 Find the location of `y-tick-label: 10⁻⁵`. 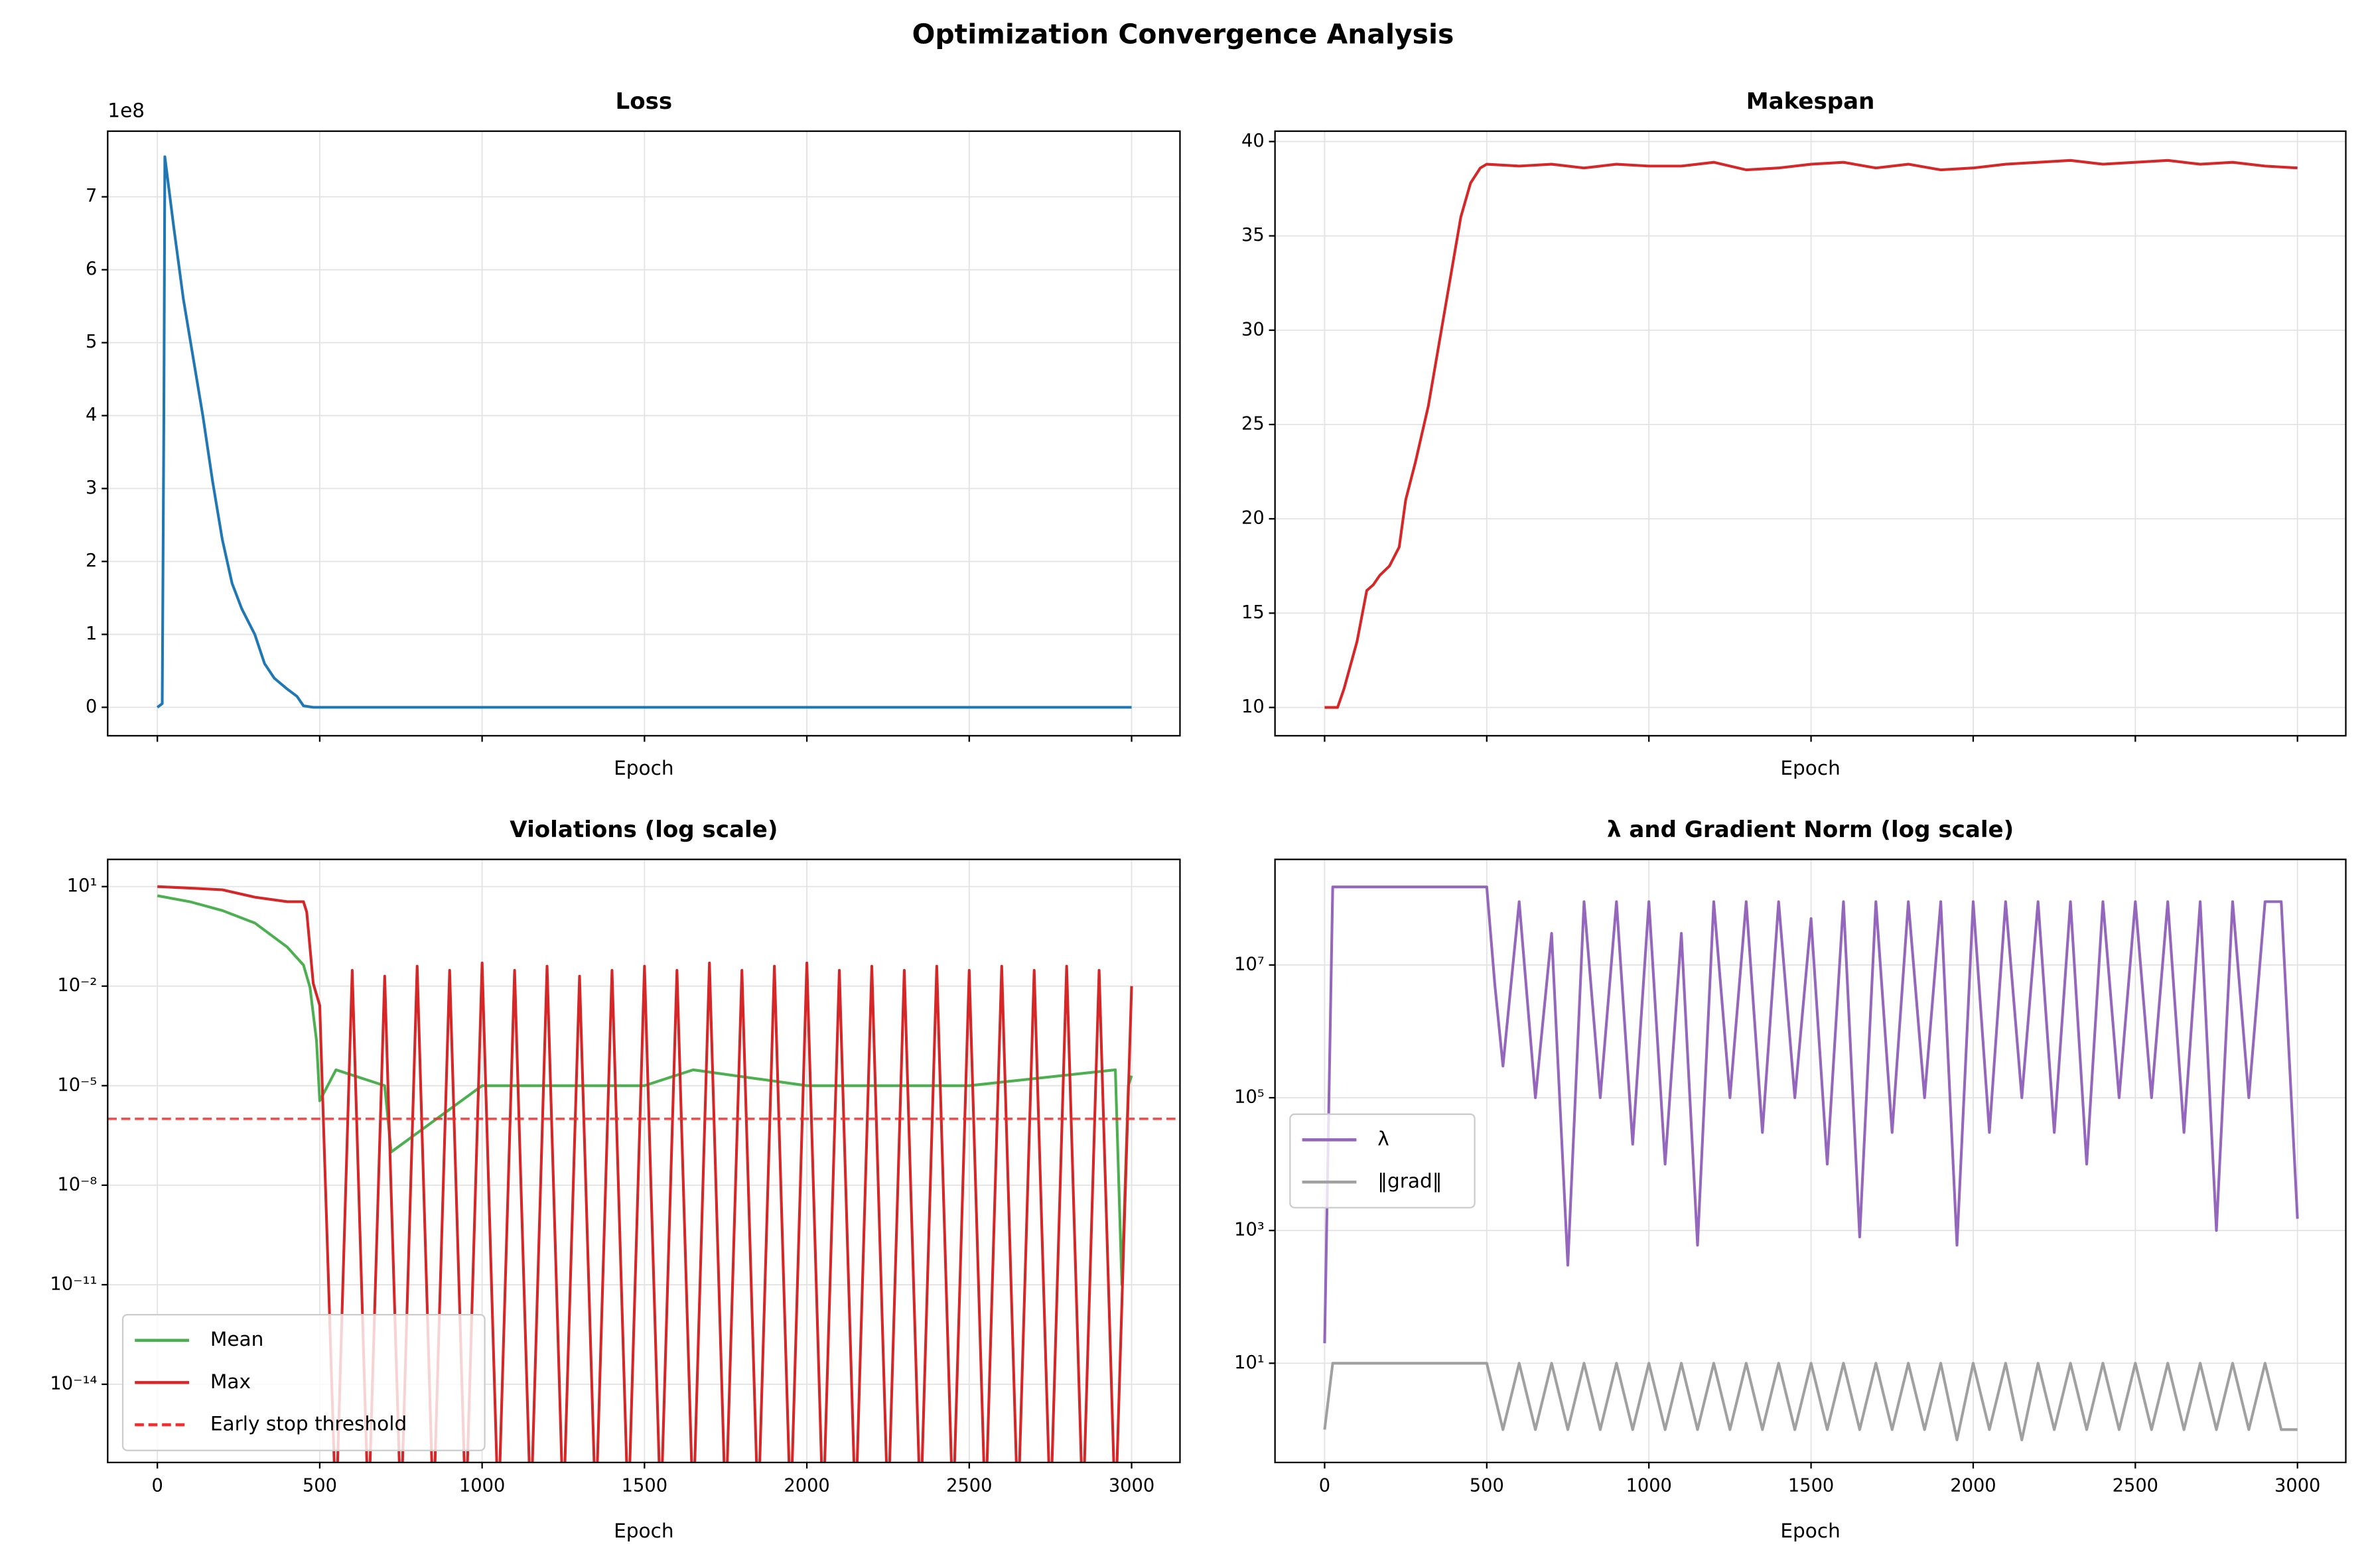

y-tick-label: 10⁻⁵ is located at coordinates (77, 1085).